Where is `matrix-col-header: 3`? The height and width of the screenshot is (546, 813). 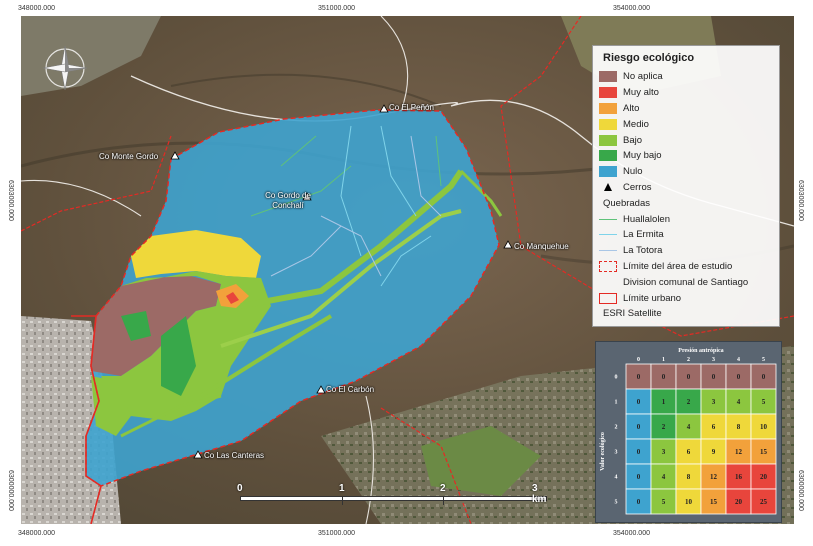
matrix-col-header: 3 is located at coordinates (713, 360).